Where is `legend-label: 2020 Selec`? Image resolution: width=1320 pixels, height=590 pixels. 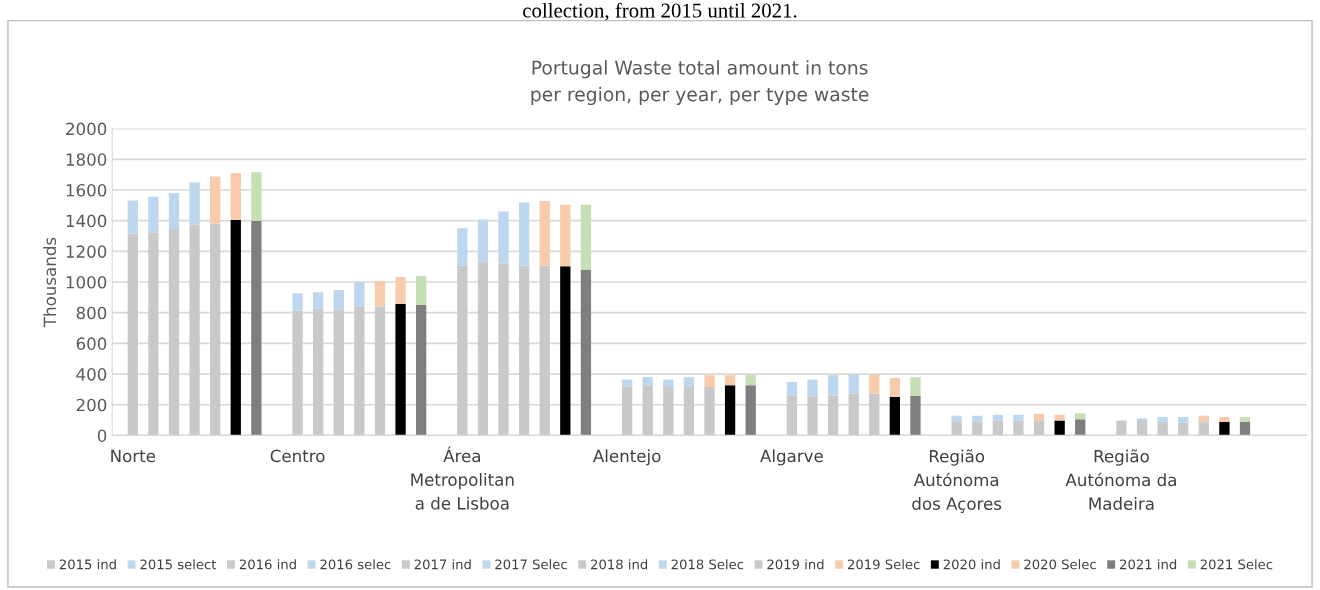
legend-label: 2020 Selec is located at coordinates (1060, 564).